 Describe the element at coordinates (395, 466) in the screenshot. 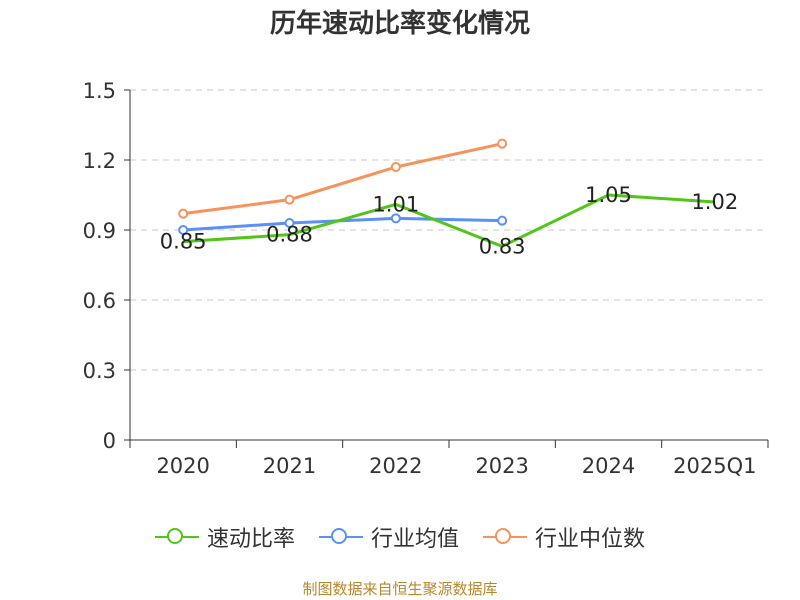

I see `x-tick-label: 2022` at that location.